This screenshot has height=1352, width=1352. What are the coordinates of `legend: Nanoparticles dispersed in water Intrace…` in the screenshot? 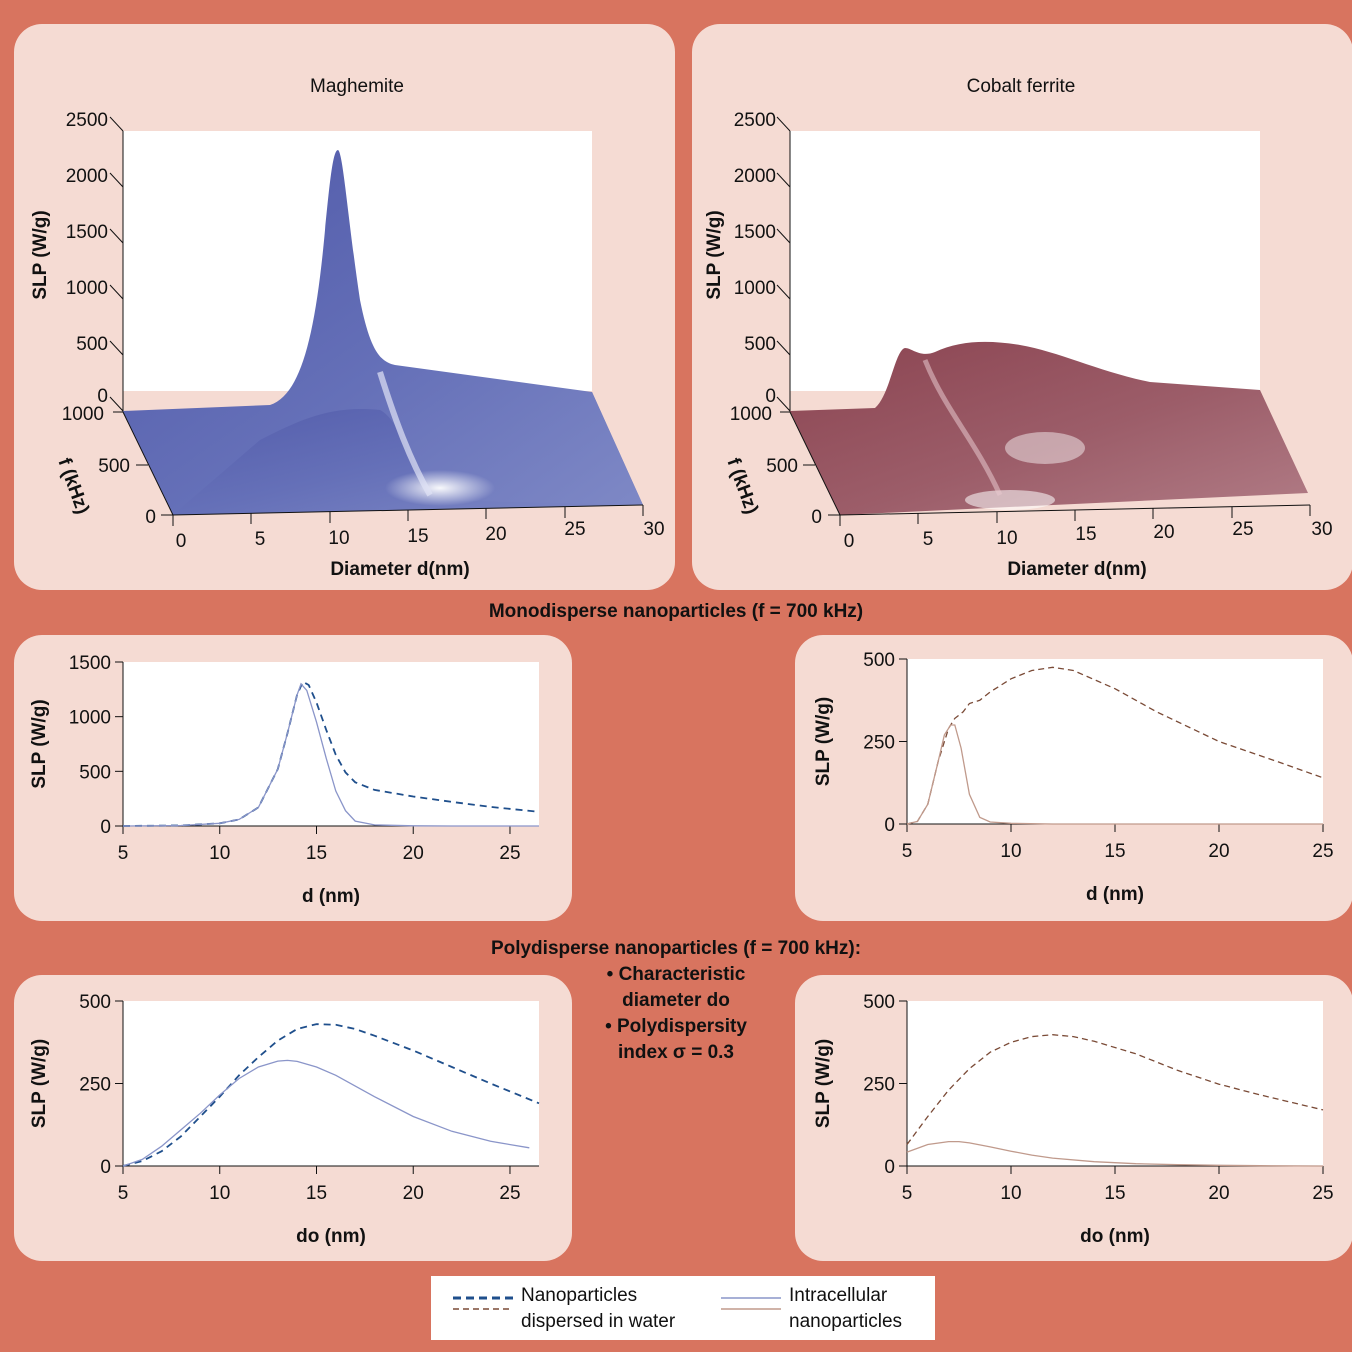 It's located at (683, 1308).